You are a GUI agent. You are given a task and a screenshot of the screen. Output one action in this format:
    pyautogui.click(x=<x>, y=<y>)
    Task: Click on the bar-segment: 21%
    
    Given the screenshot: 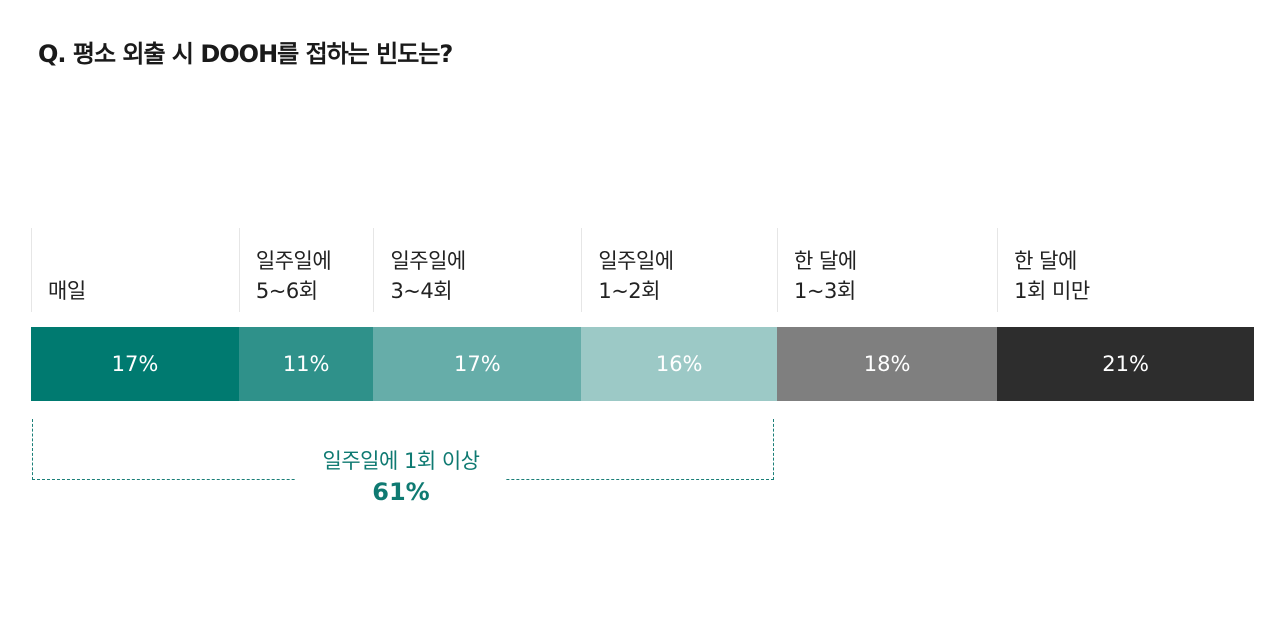 What is the action you would take?
    pyautogui.click(x=1125, y=364)
    